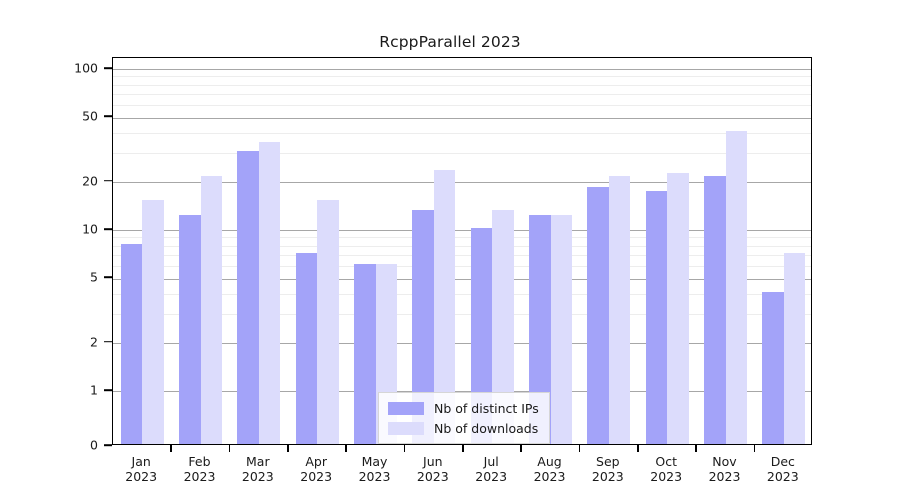 This screenshot has height=500, width=900. I want to click on x-axis-tick-month: May, so click(374, 461).